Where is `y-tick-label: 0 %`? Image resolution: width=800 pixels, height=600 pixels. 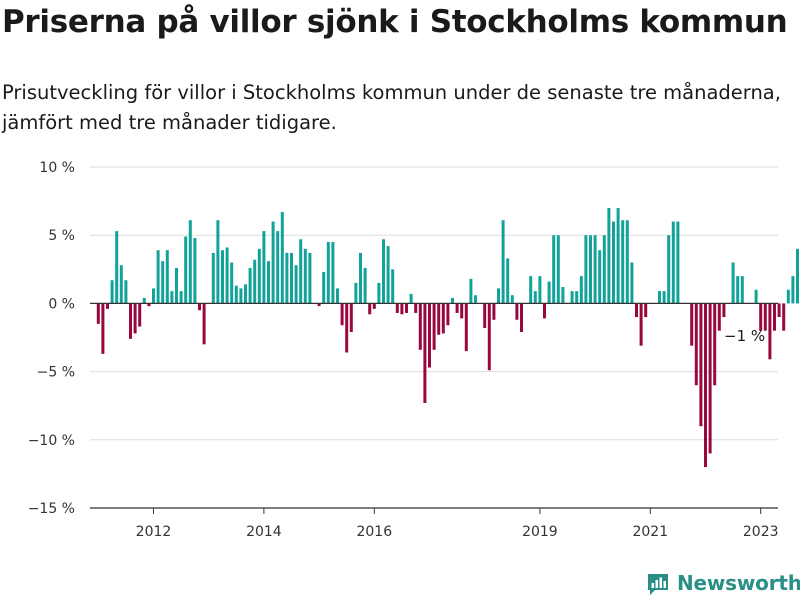
y-tick-label: 0 % is located at coordinates (61, 304).